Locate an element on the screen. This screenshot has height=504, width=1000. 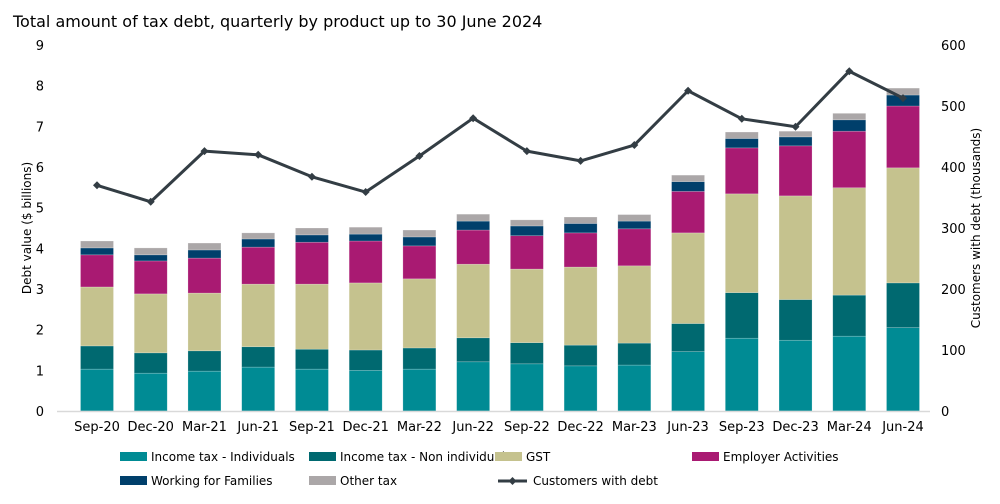
x-tick-label: Mar-21 is located at coordinates (204, 427).